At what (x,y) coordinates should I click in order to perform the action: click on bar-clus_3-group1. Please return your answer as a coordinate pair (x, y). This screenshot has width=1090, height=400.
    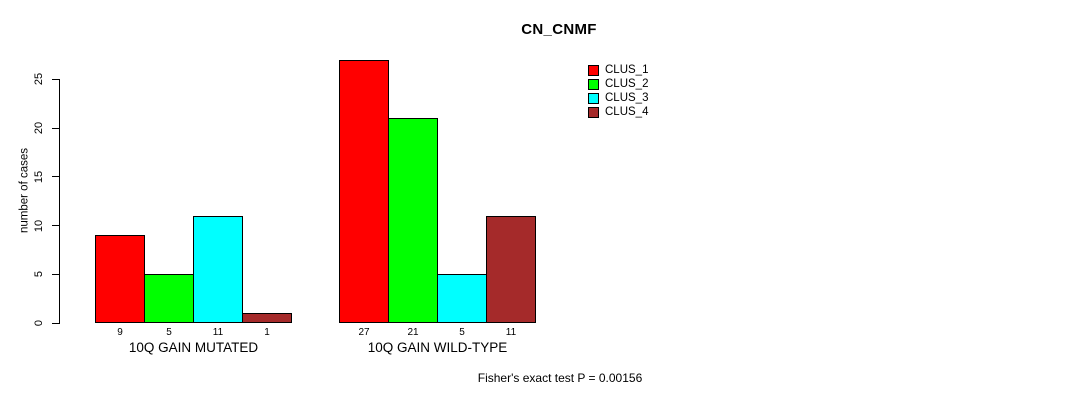
    Looking at the image, I should click on (218, 269).